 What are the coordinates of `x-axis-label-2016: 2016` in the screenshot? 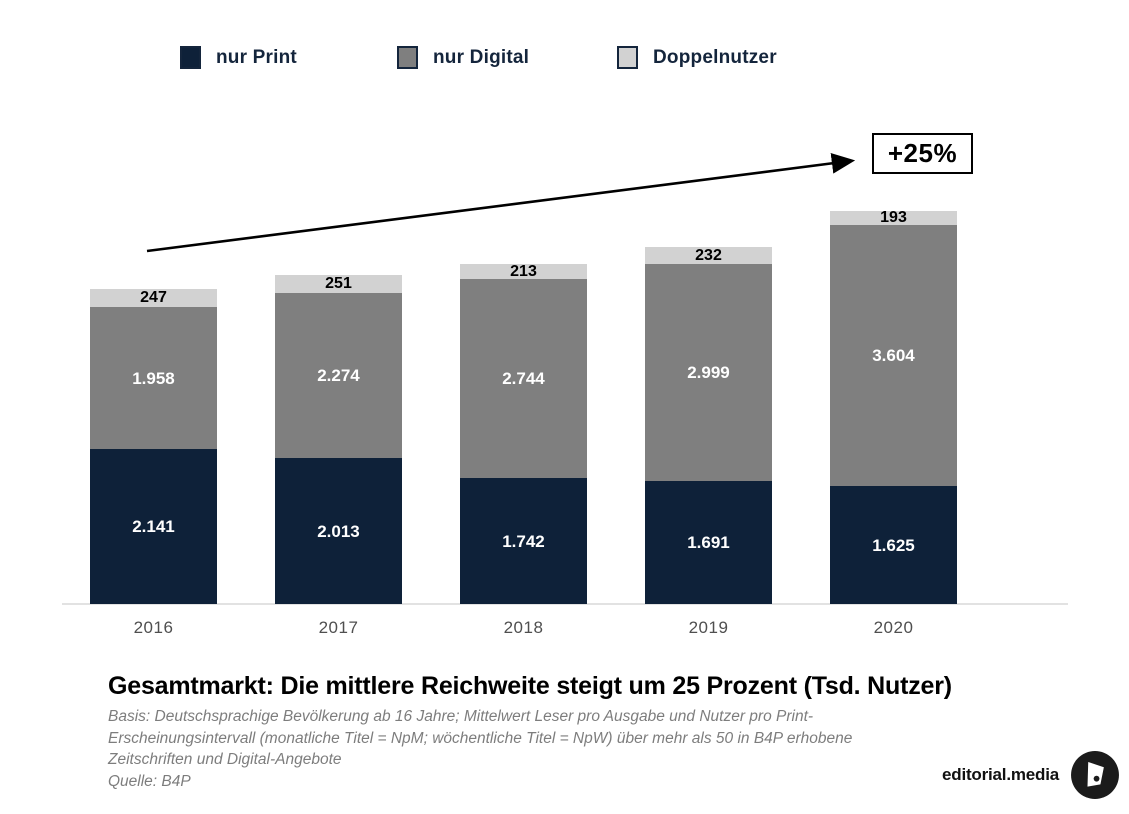 It's located at (153, 627).